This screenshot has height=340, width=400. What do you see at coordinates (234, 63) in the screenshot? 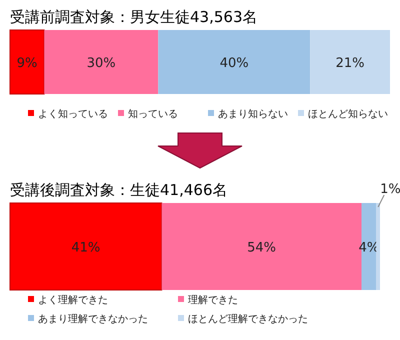
I see `data-label: 40%` at bounding box center [234, 63].